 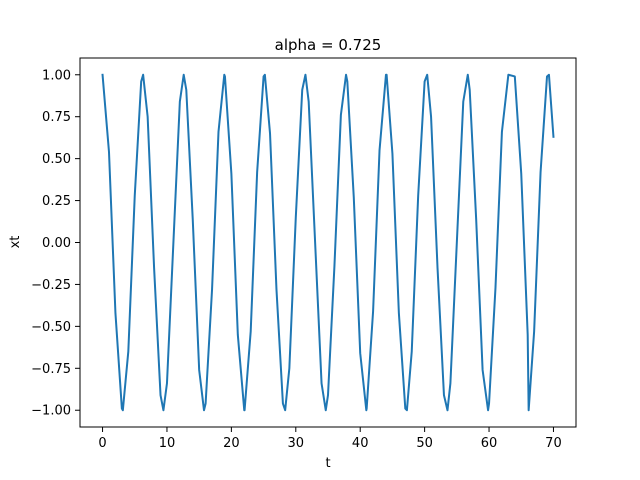 I want to click on x-tick-label: 60, so click(x=489, y=443).